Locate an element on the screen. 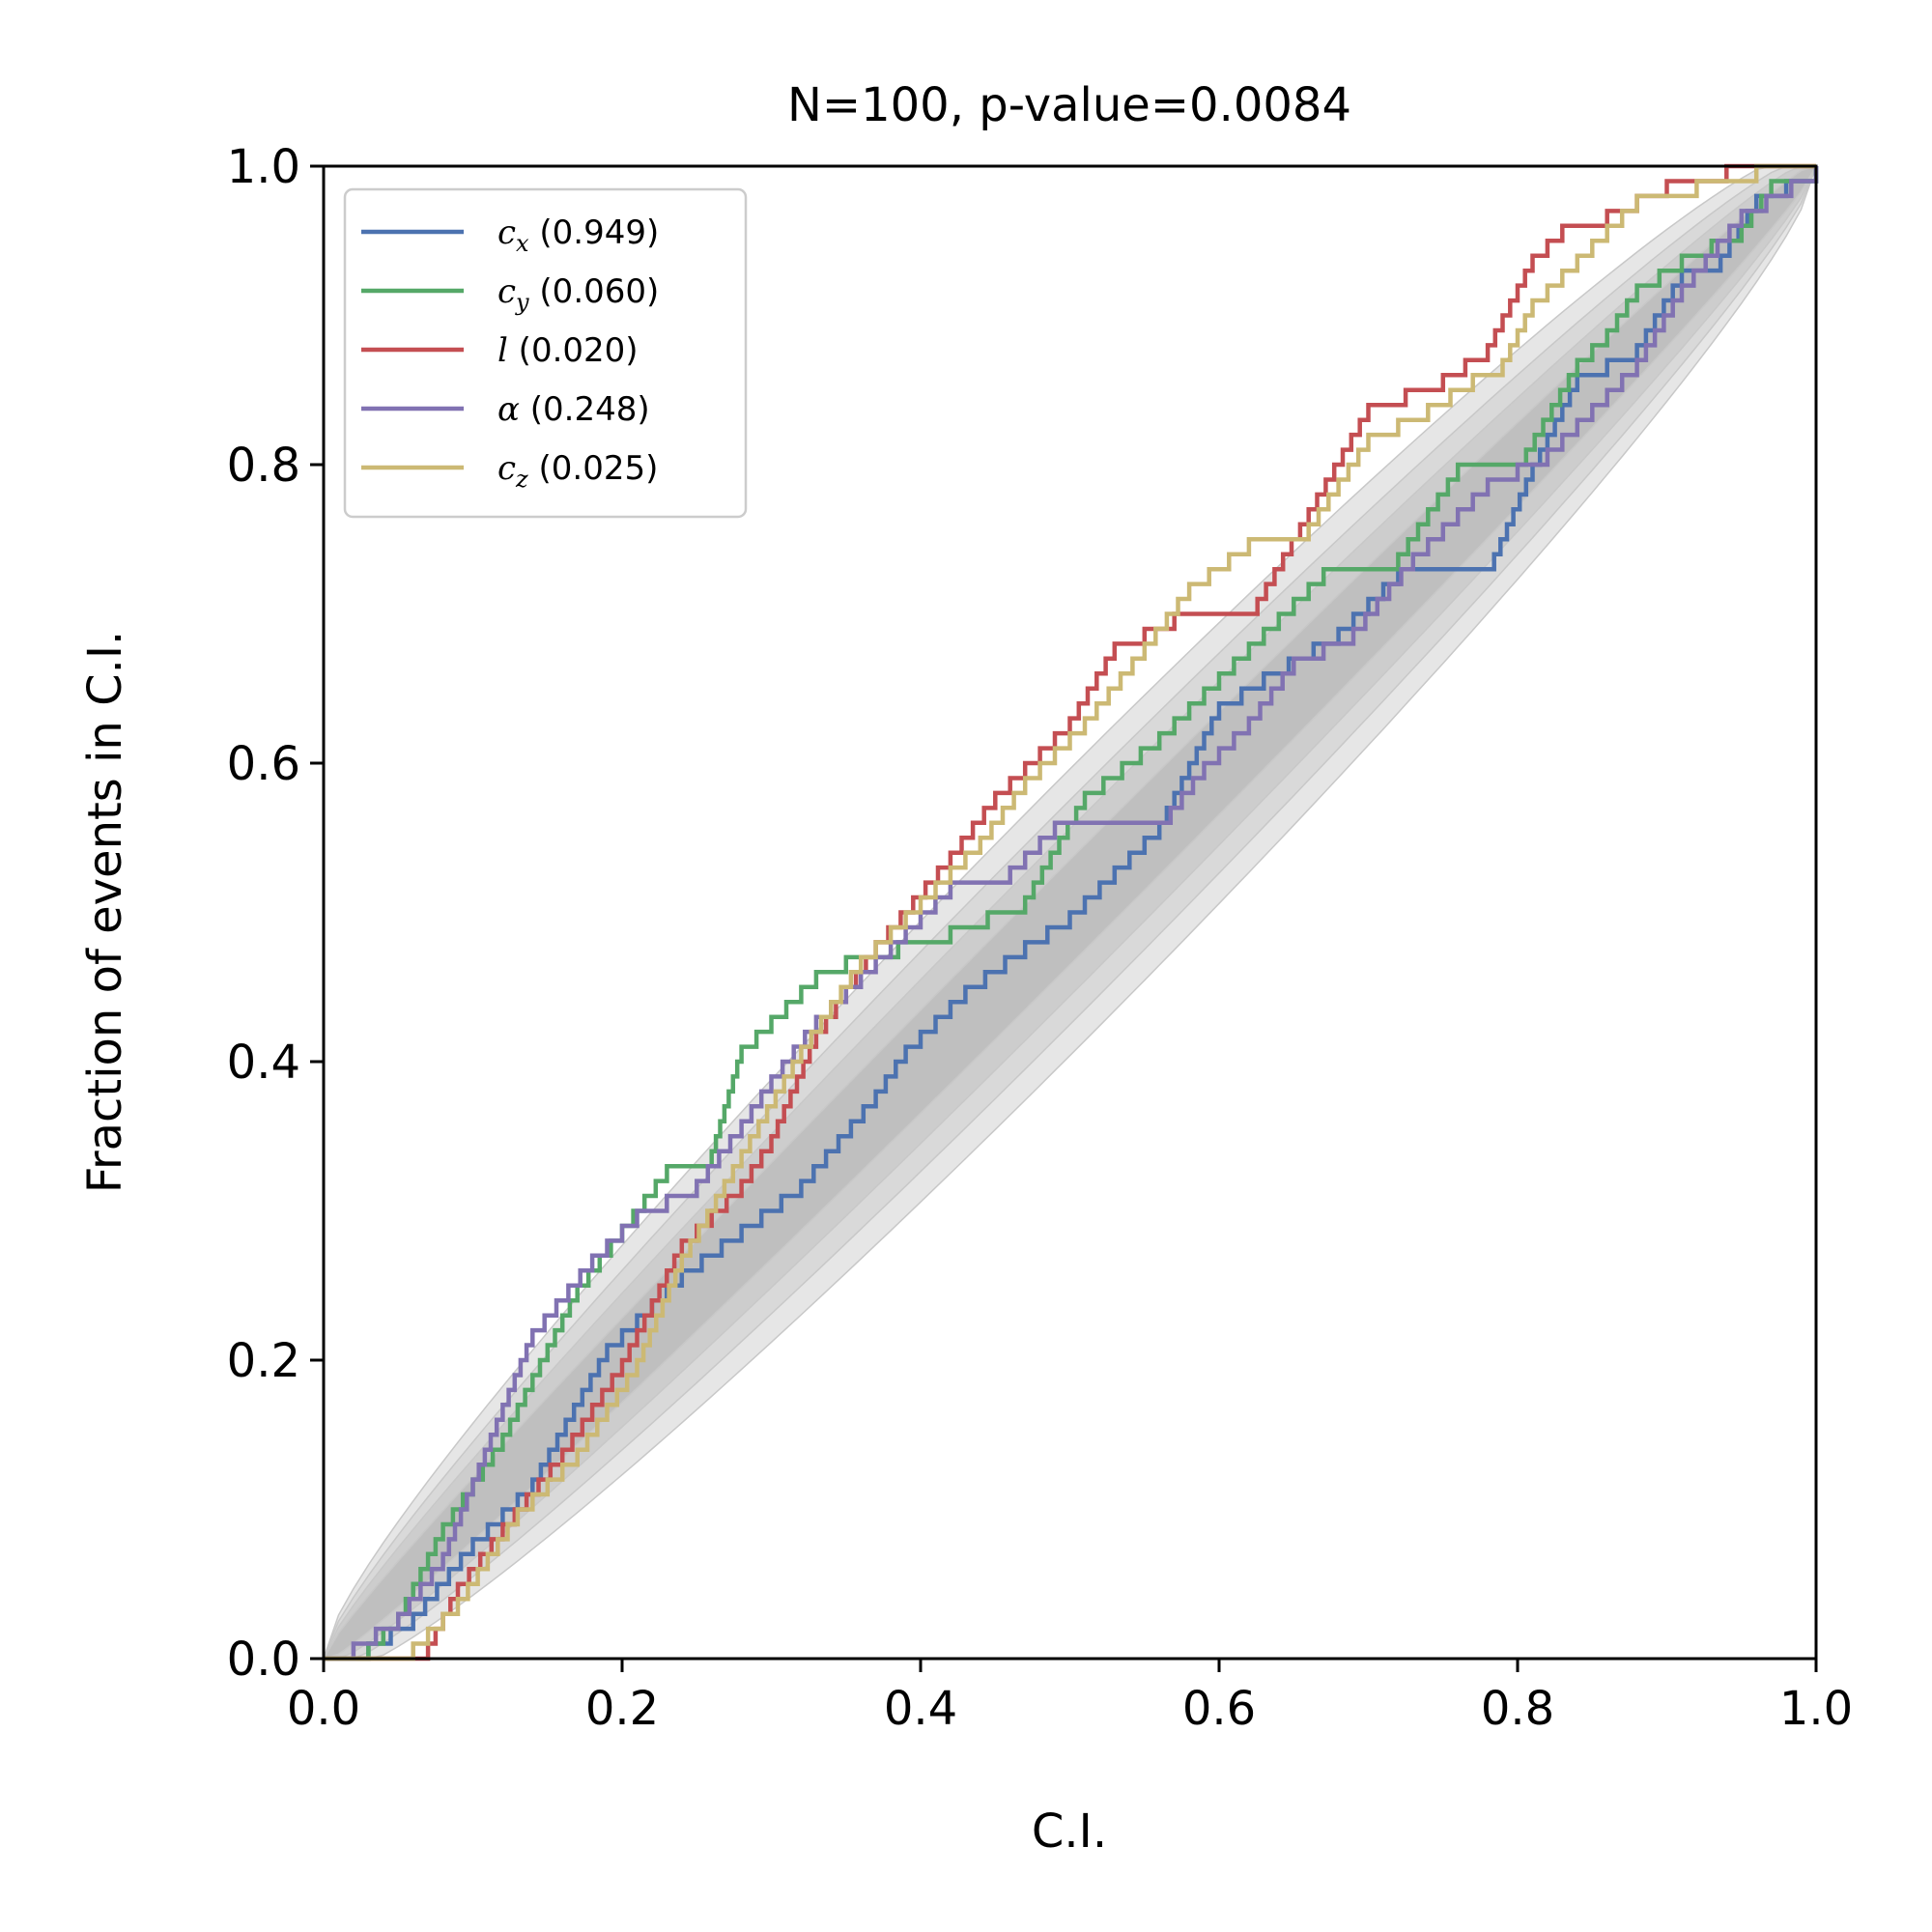 This screenshot has width=1932, height=1932. legend-label: cz (0.025) is located at coordinates (577, 471).